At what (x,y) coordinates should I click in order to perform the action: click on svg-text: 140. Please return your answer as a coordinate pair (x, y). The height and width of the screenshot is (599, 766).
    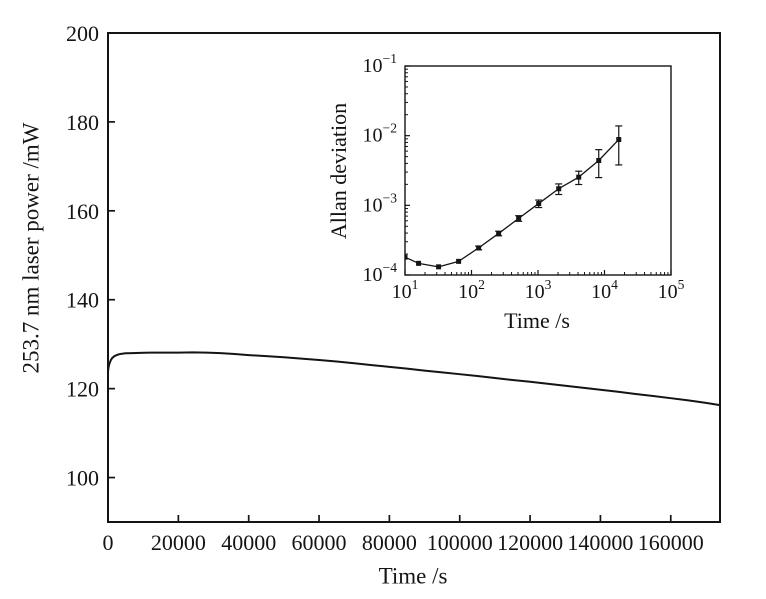
    Looking at the image, I should click on (82, 300).